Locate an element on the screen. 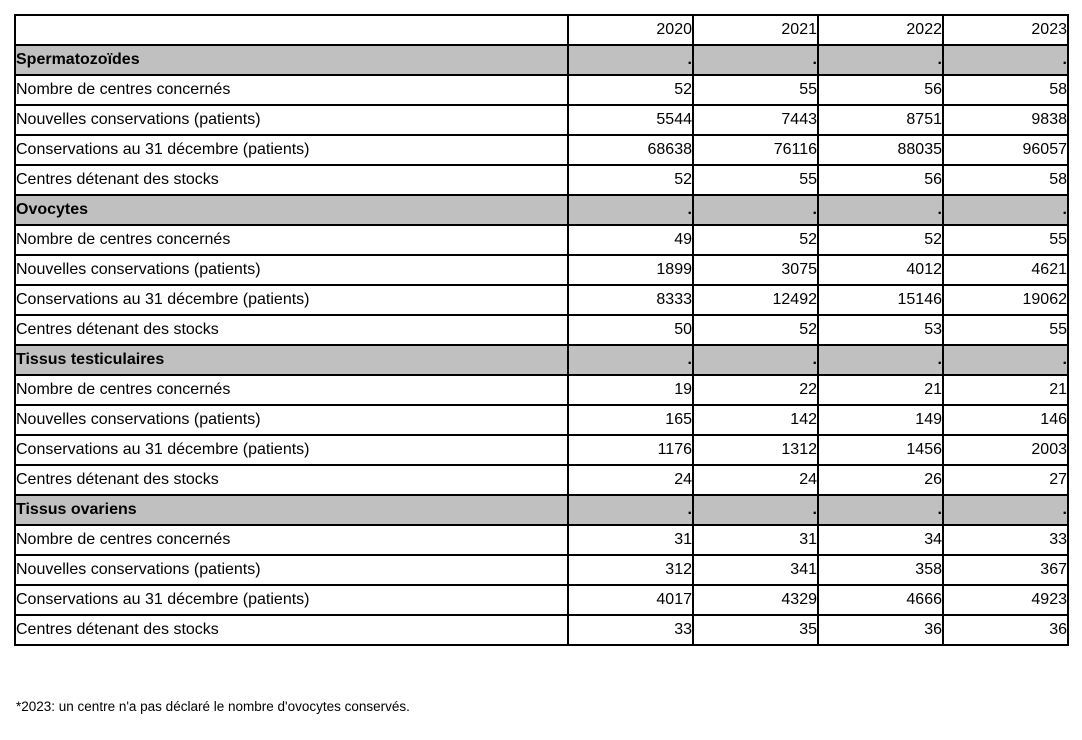 Image resolution: width=1082 pixels, height=740 pixels. value-cell: 142 is located at coordinates (755, 420).